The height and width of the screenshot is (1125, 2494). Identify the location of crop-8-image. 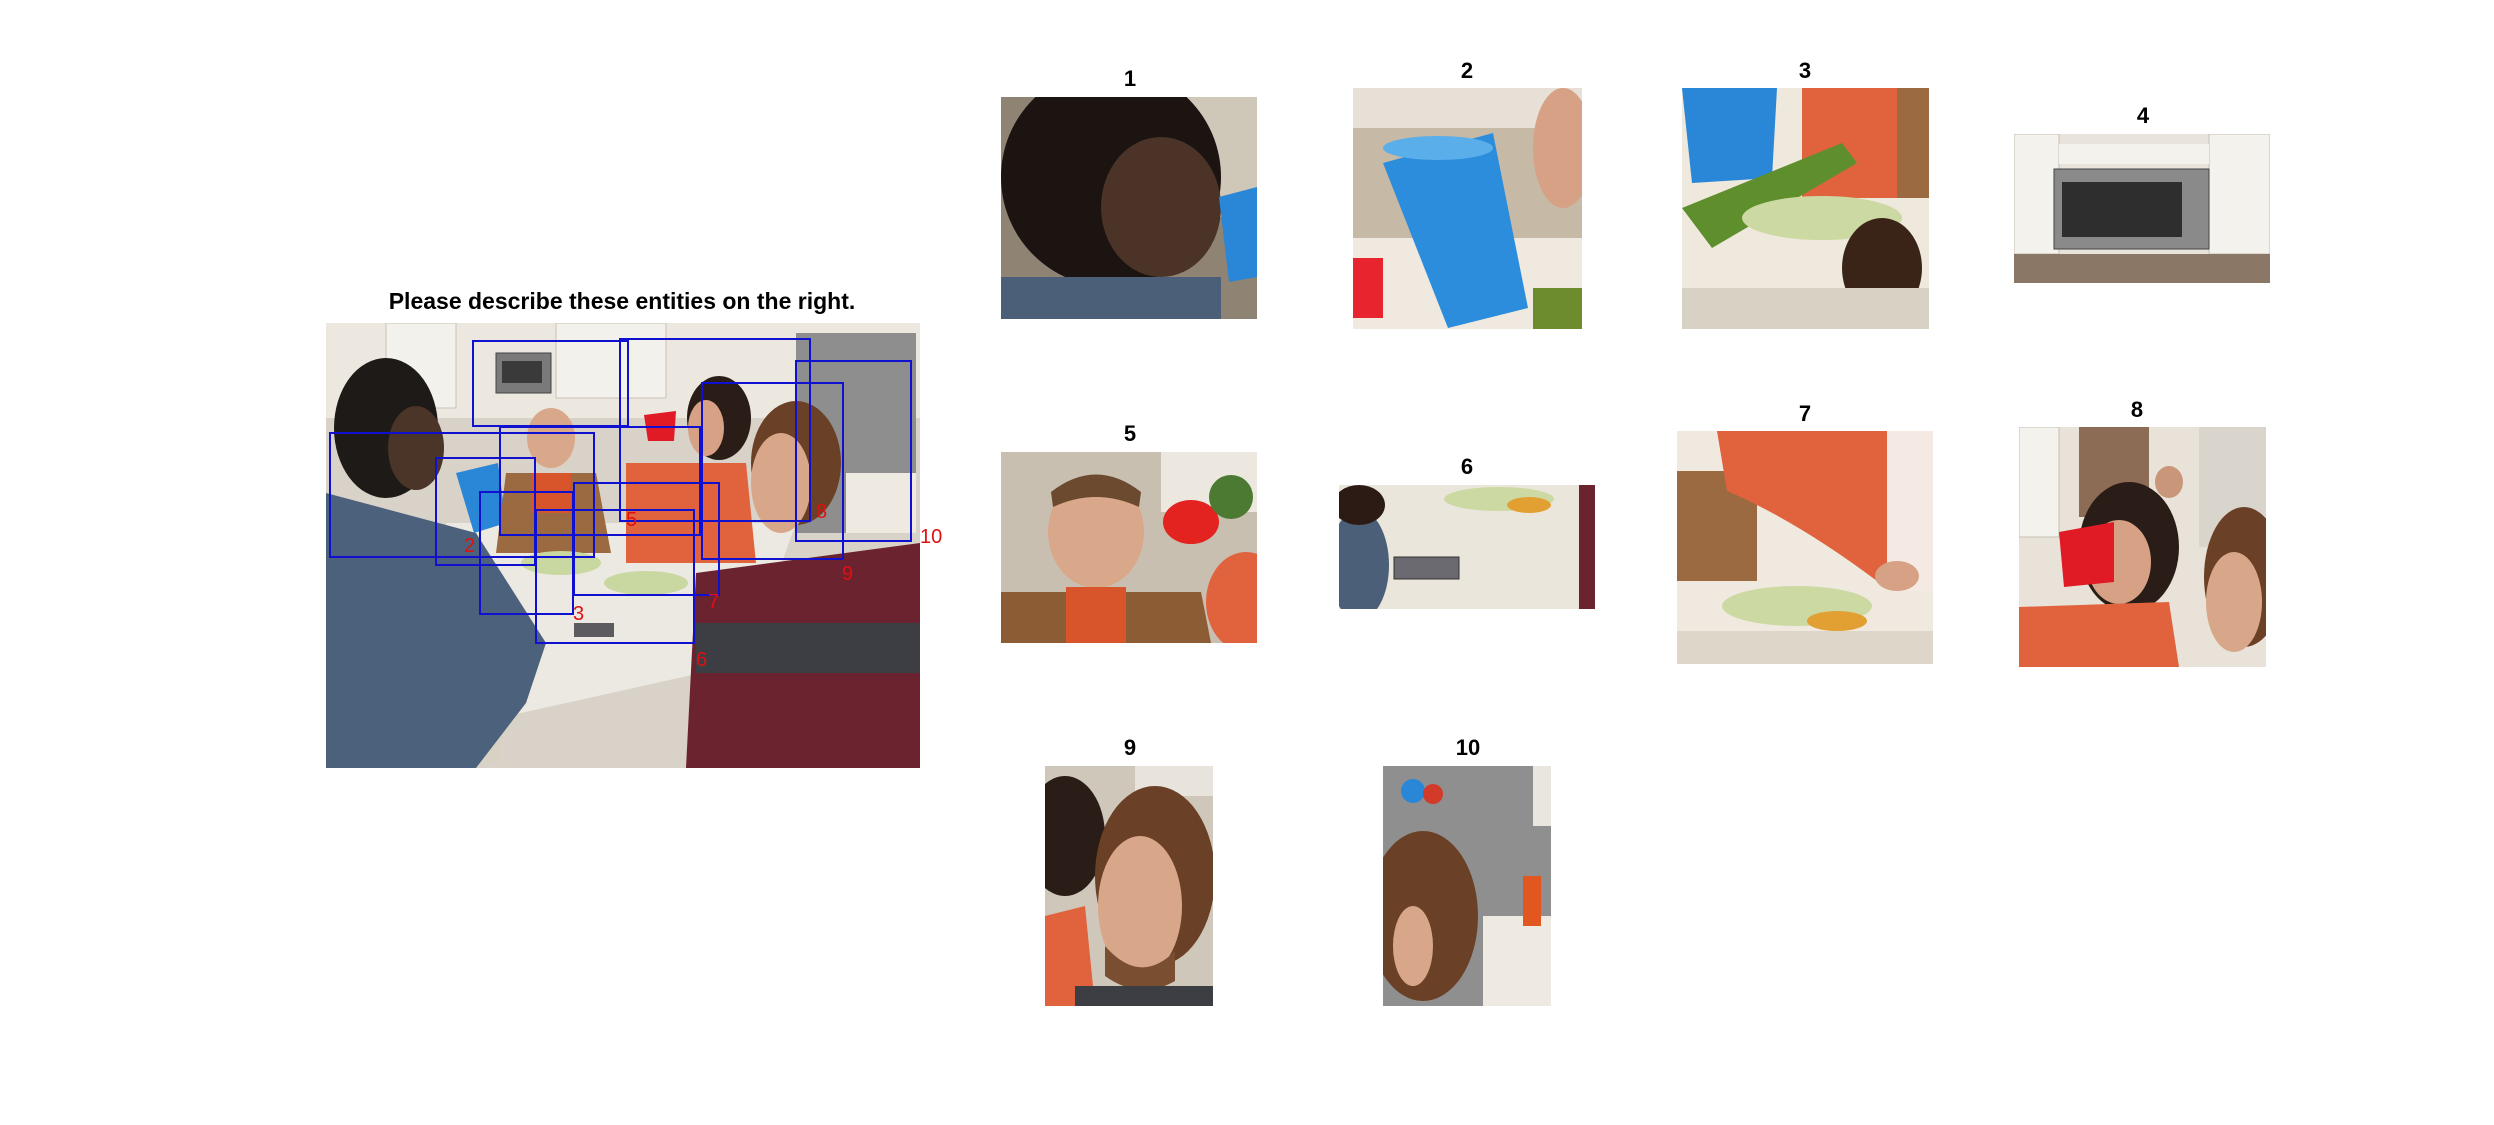
(2142, 547).